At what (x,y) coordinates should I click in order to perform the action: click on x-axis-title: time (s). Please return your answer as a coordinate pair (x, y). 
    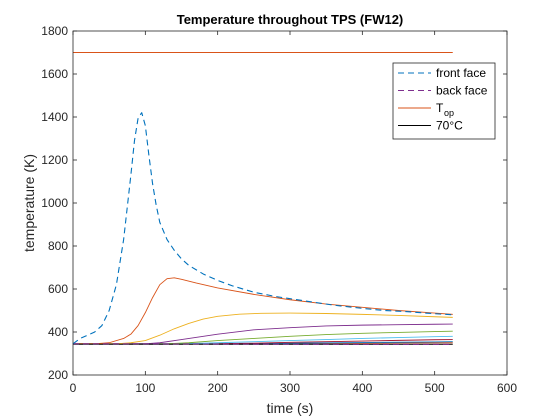
    Looking at the image, I should click on (290, 408).